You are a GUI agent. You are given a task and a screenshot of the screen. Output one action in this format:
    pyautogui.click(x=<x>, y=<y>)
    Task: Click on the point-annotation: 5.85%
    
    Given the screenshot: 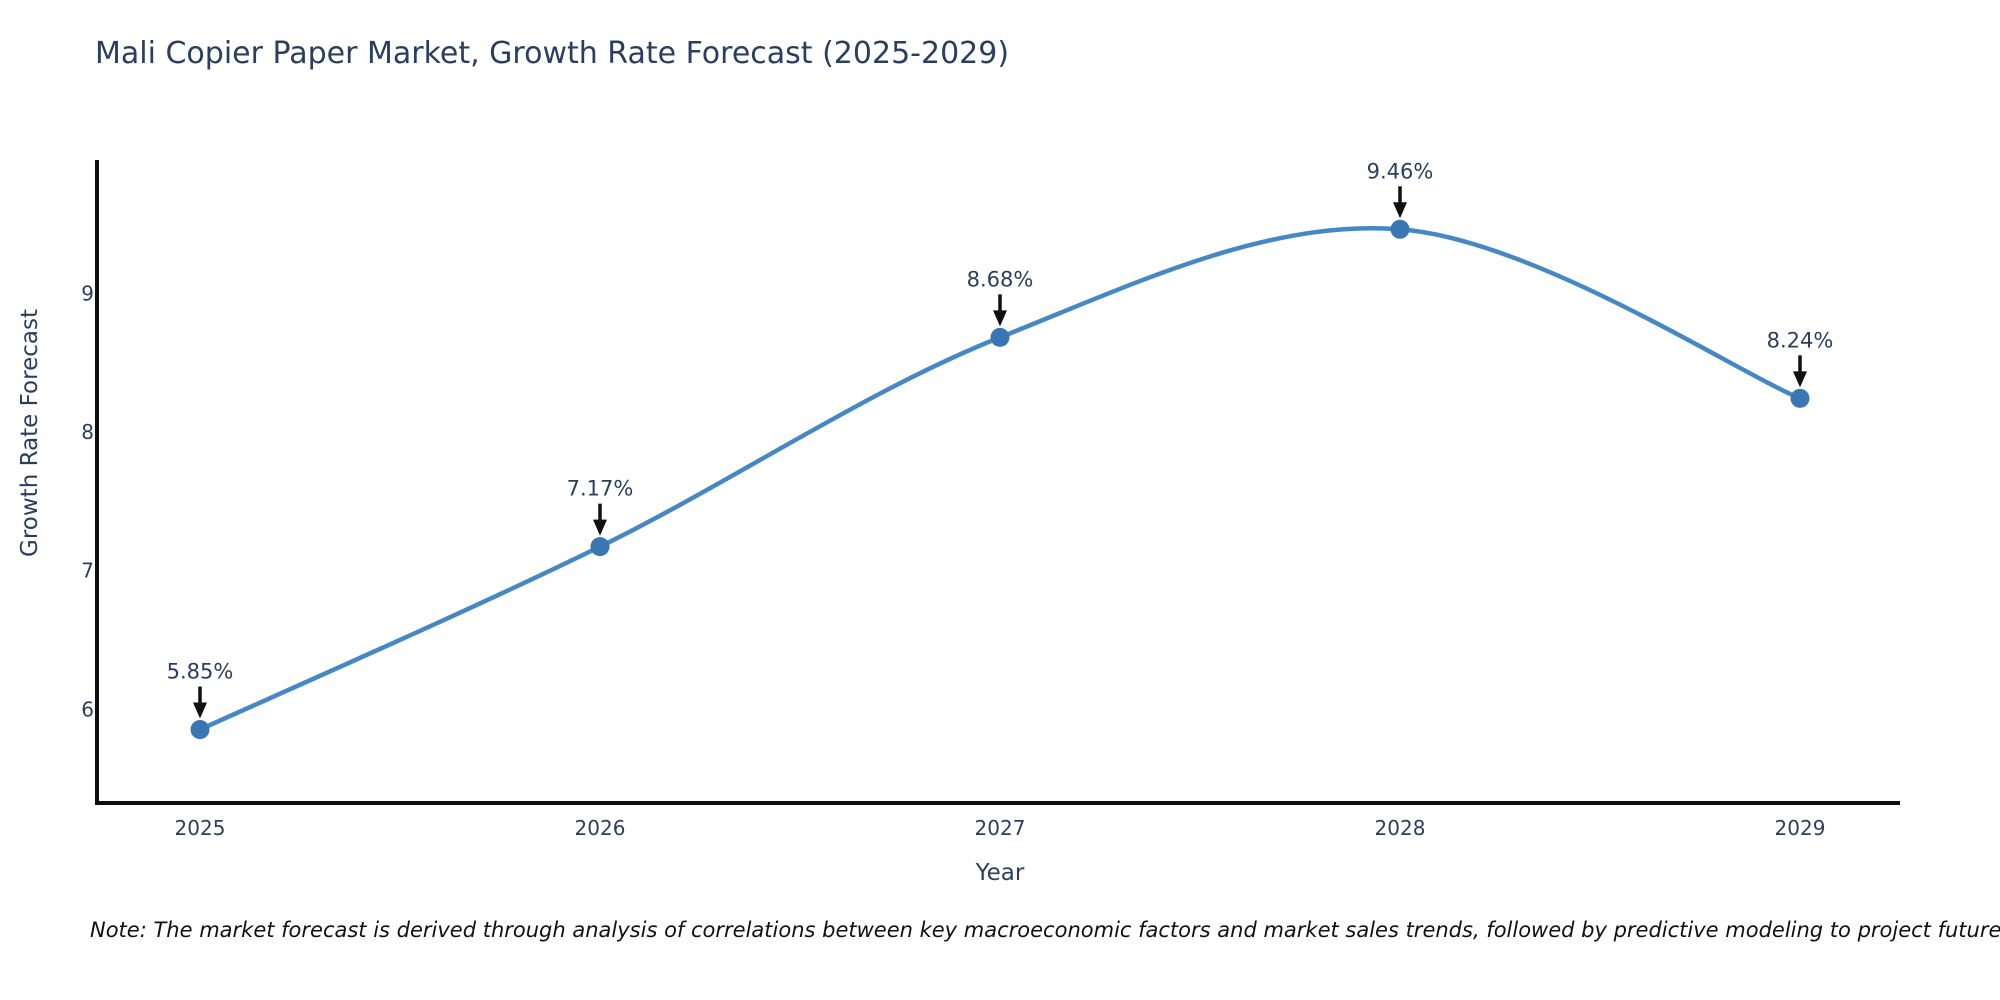 What is the action you would take?
    pyautogui.click(x=200, y=689)
    